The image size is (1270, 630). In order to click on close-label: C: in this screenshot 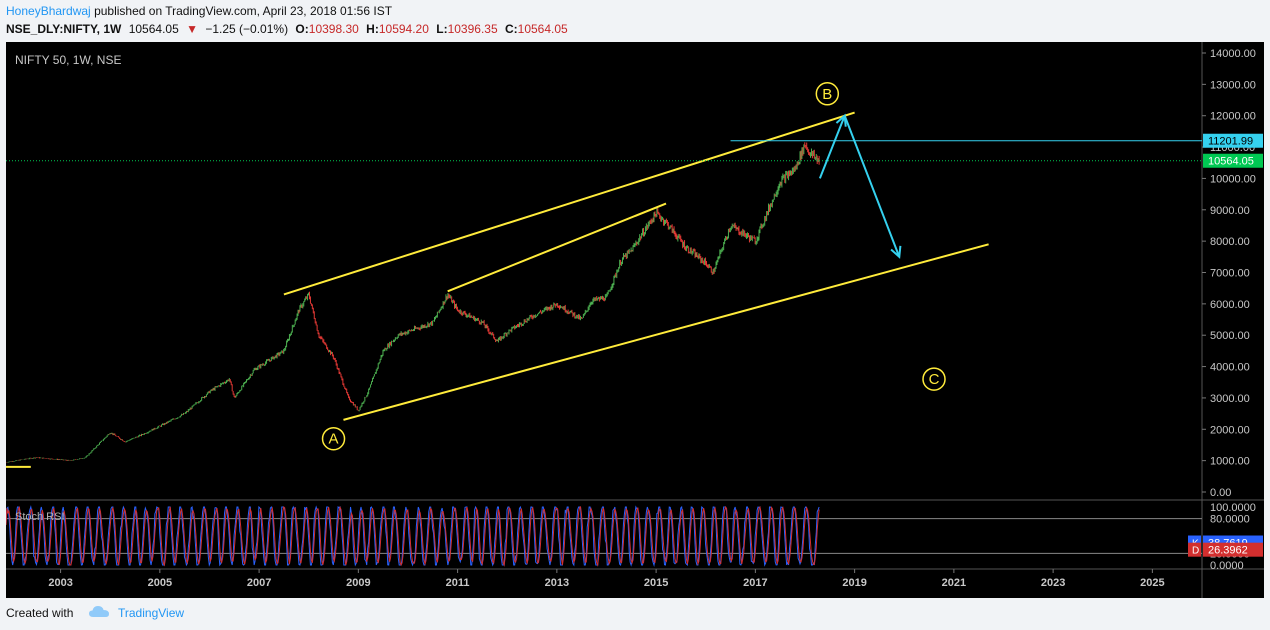, I will do `click(511, 29)`.